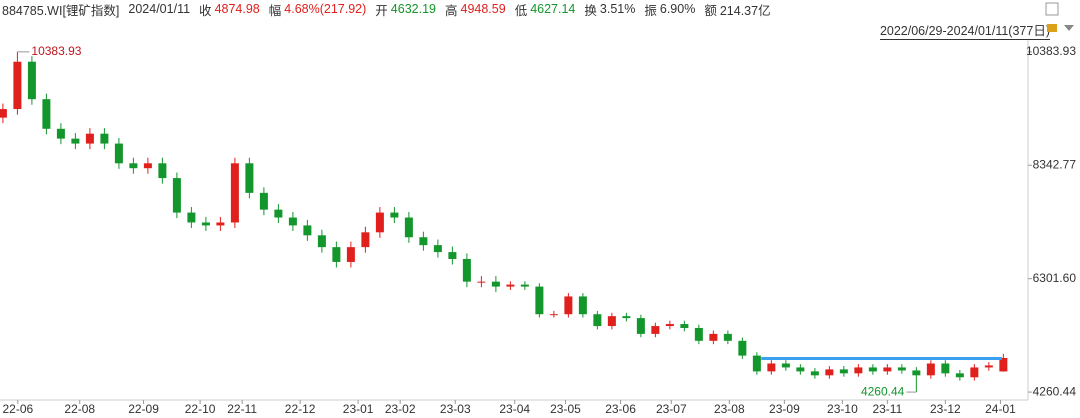 The image size is (1080, 418). I want to click on field-value: 3.51%, so click(617, 9).